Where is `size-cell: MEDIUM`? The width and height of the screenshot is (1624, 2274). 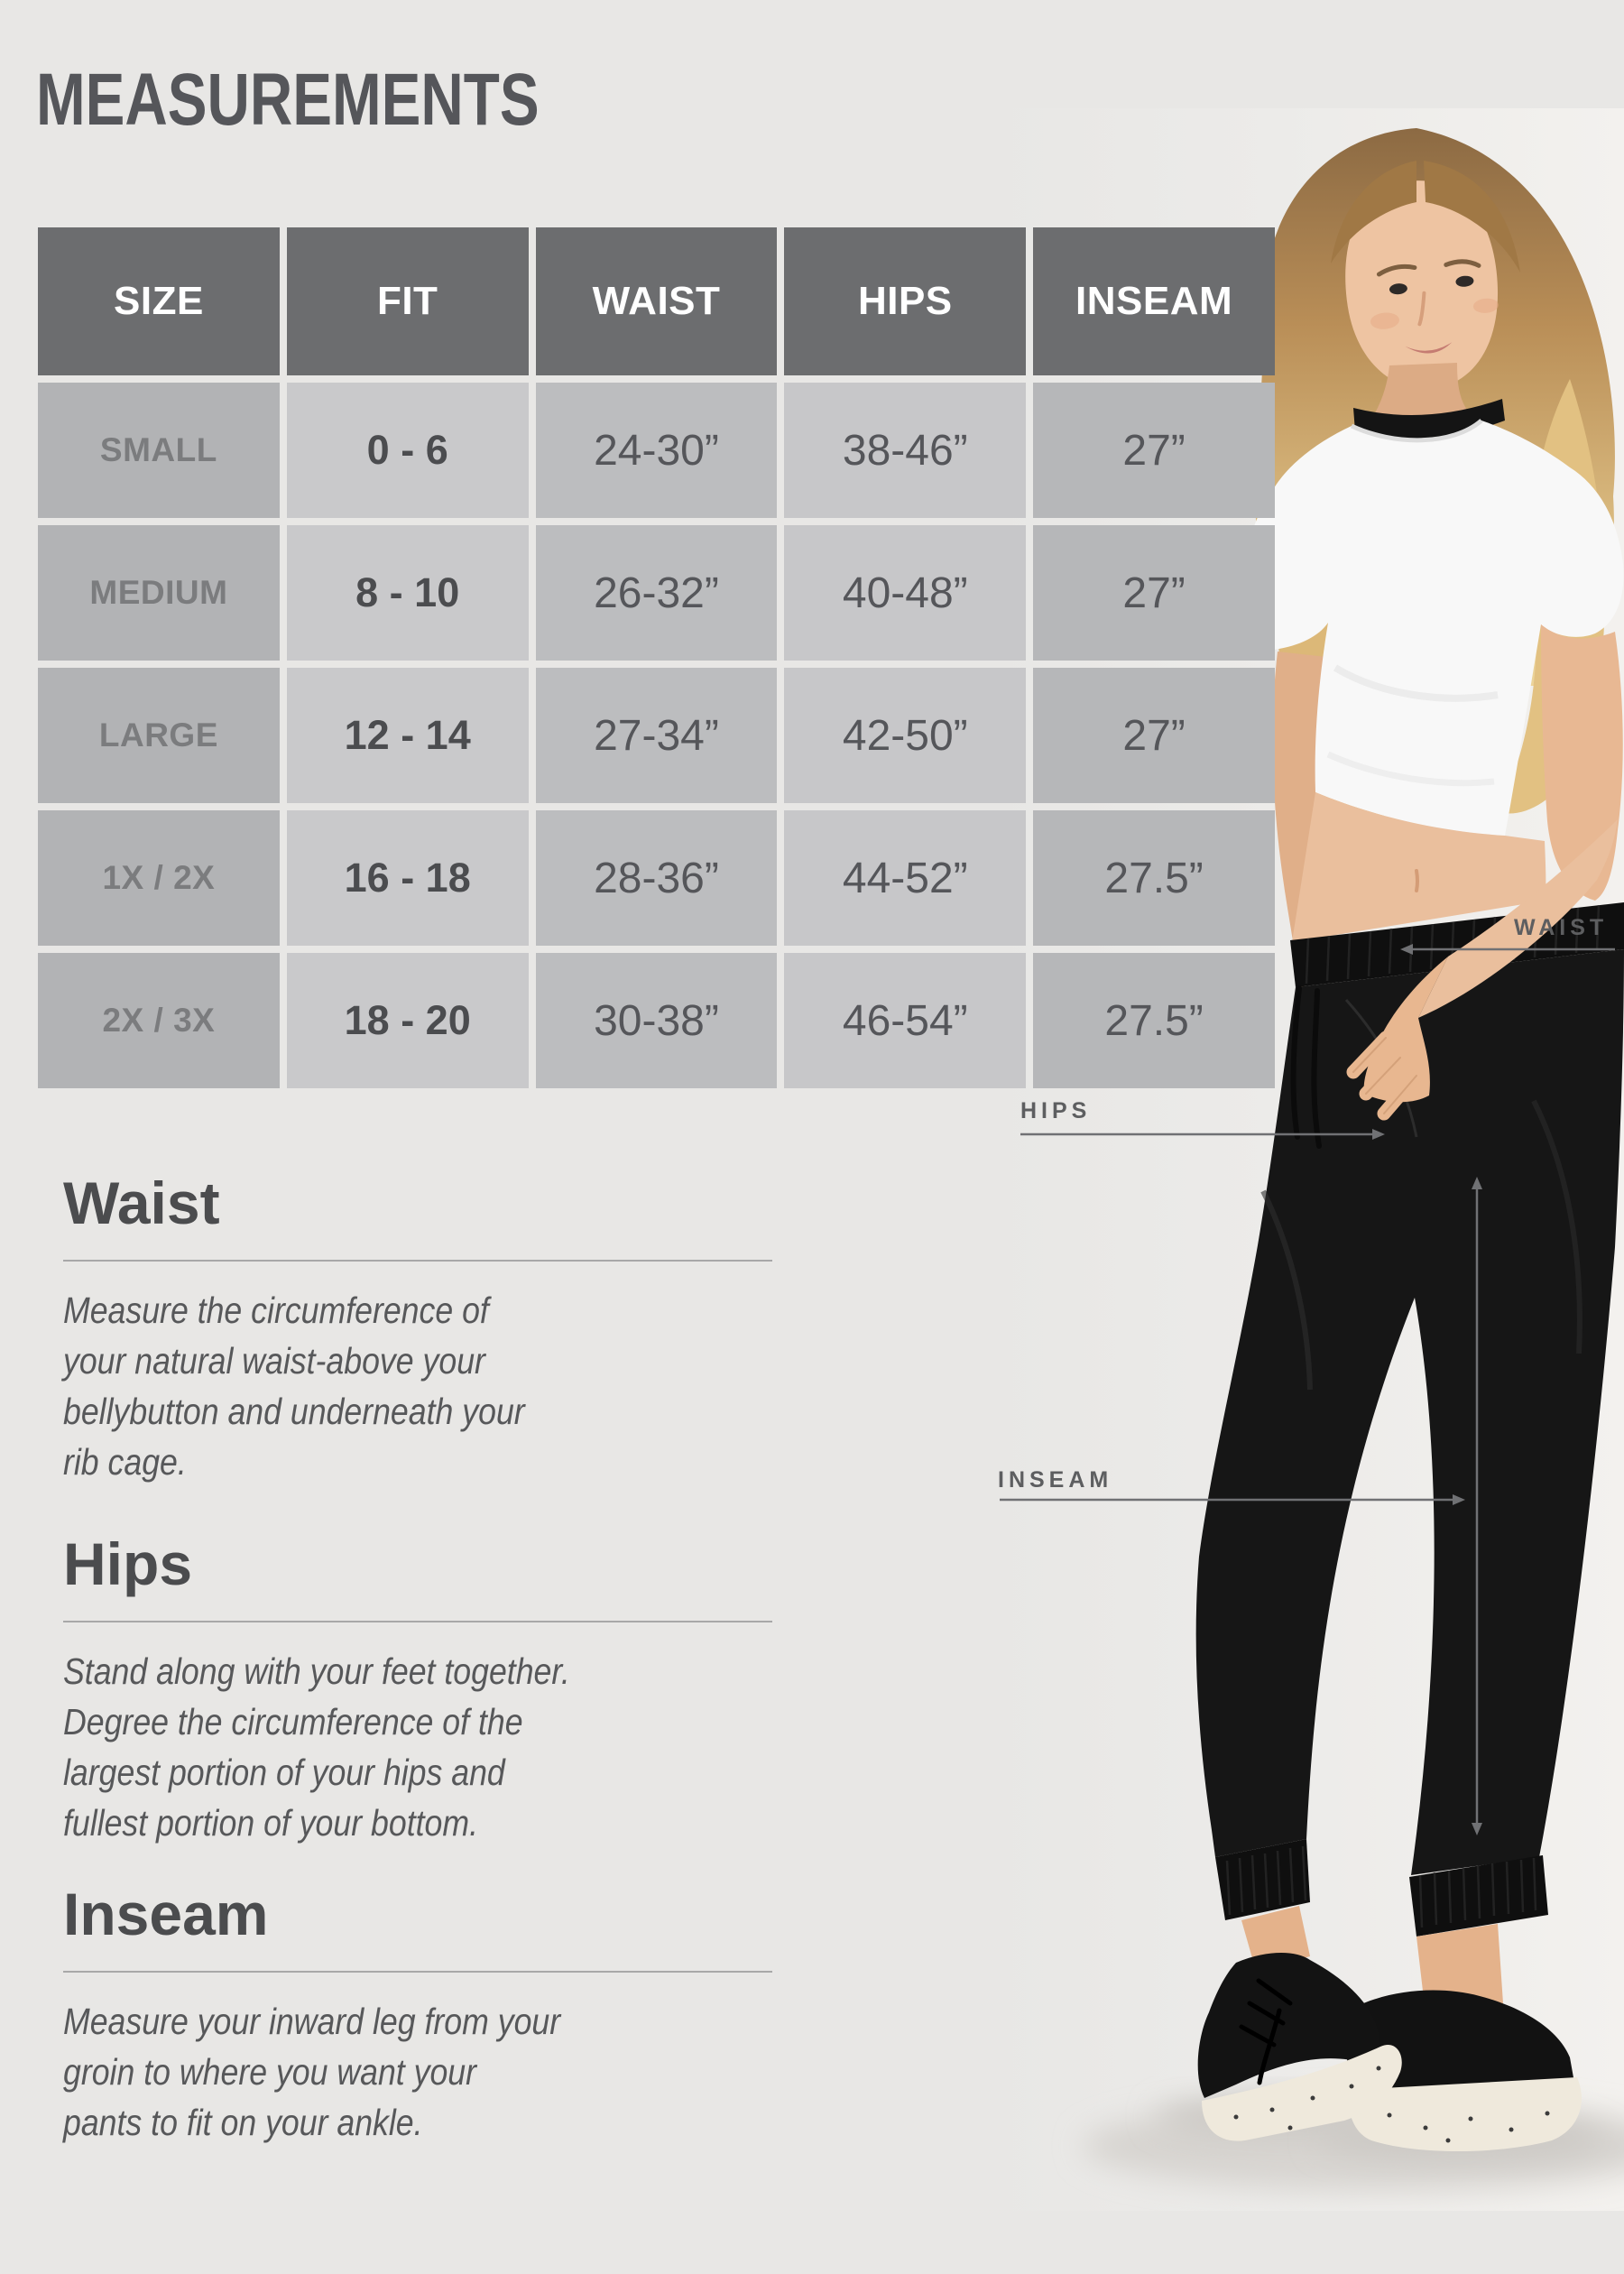
size-cell: MEDIUM is located at coordinates (159, 593).